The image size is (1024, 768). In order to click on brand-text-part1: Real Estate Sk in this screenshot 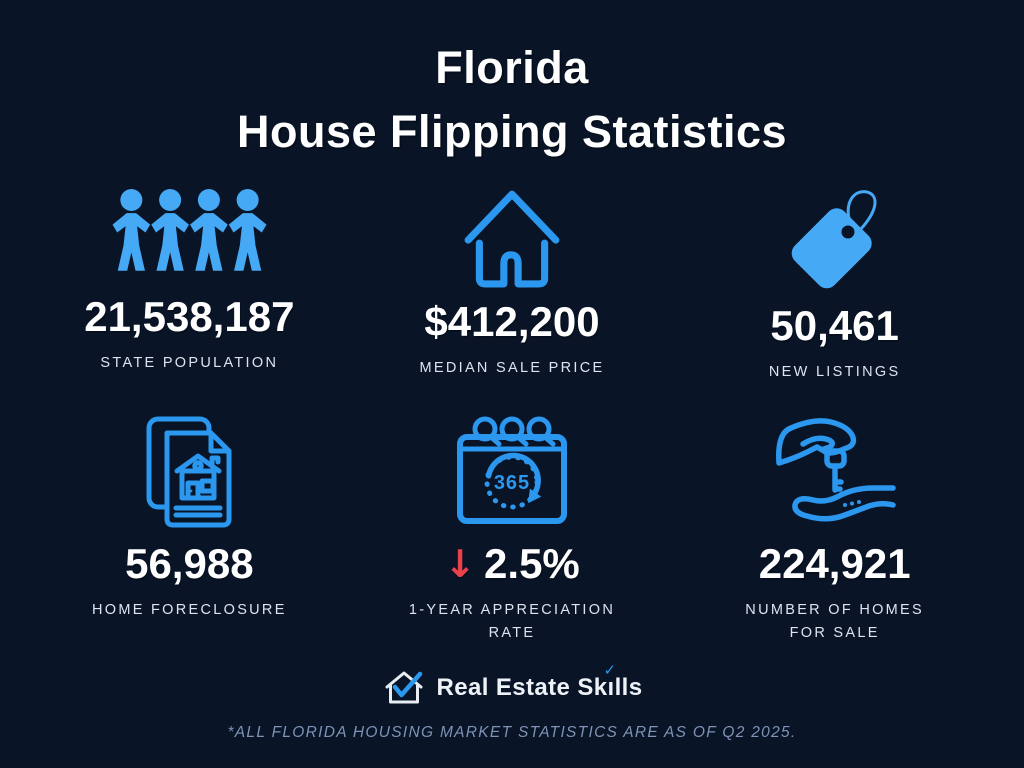, I will do `click(522, 687)`.